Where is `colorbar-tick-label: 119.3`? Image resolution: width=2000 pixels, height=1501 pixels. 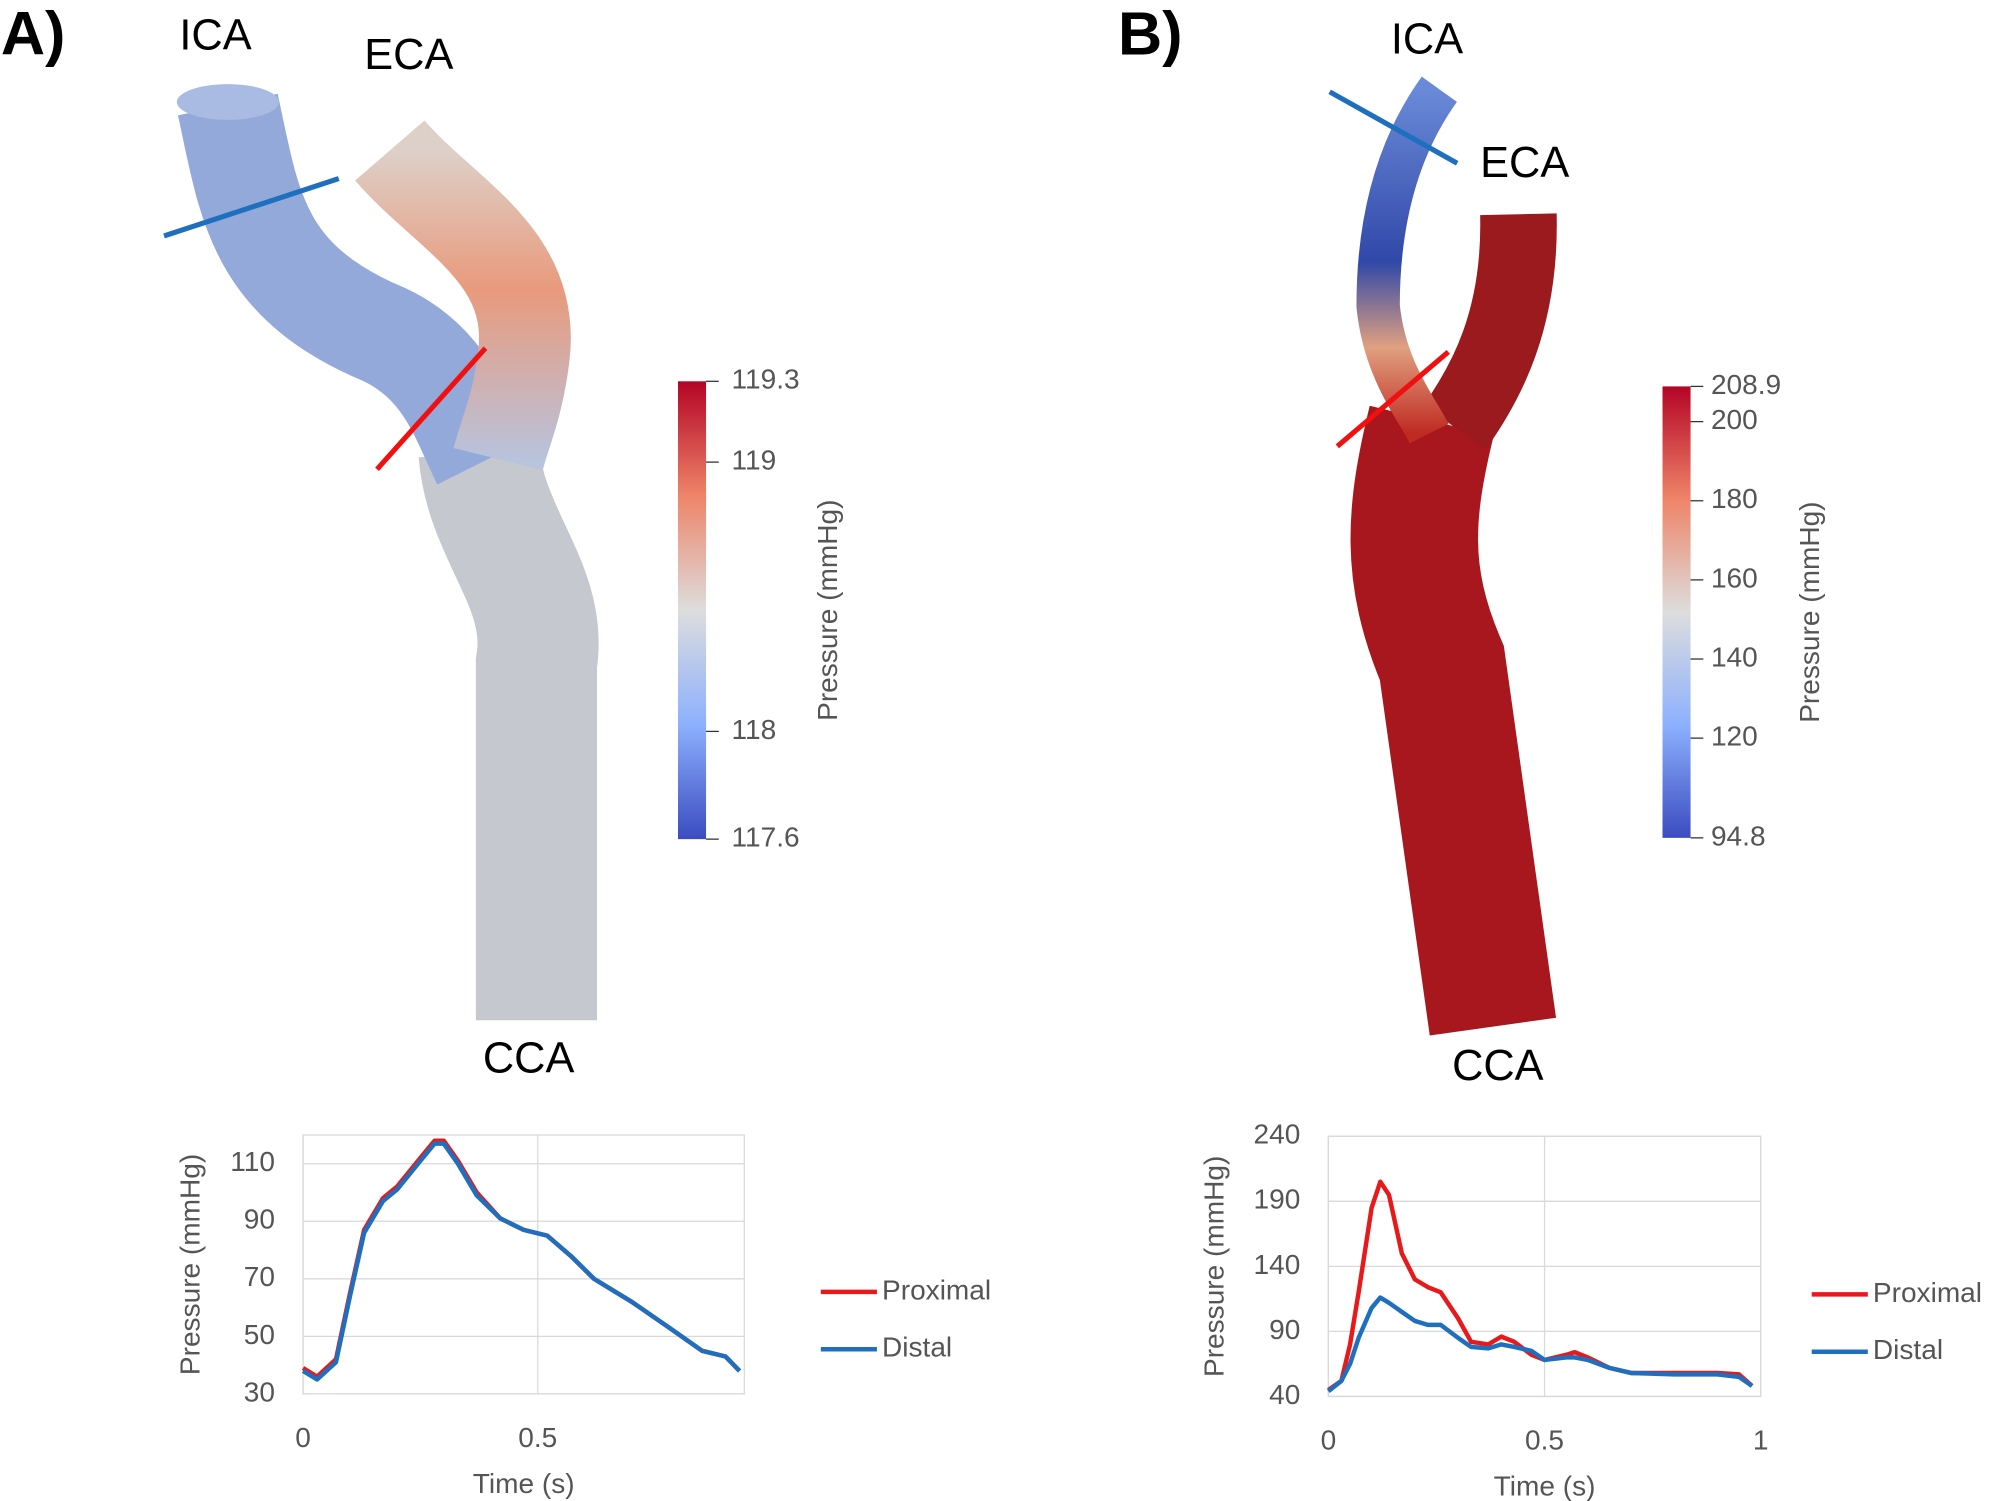
colorbar-tick-label: 119.3 is located at coordinates (766, 379).